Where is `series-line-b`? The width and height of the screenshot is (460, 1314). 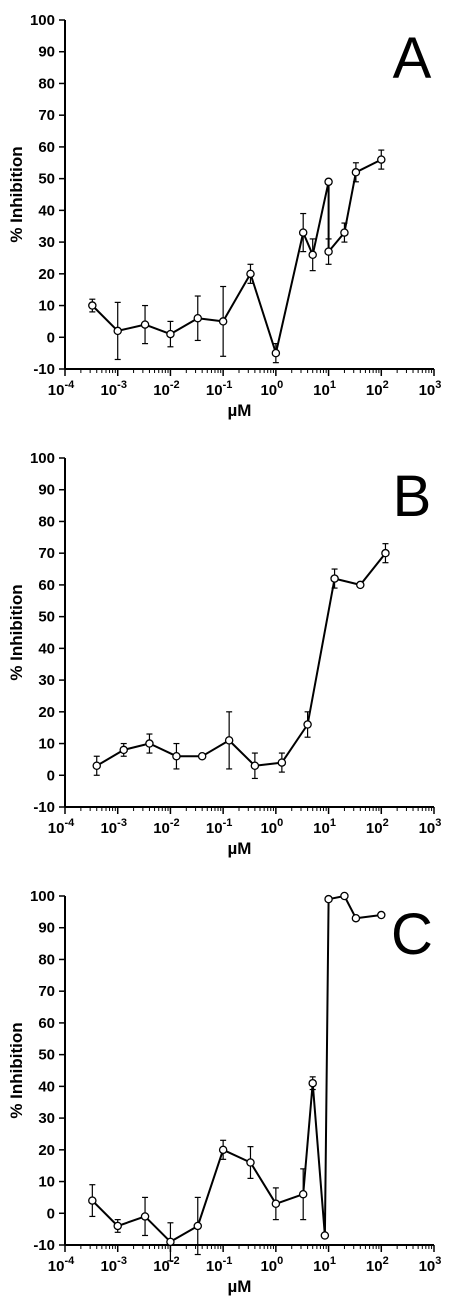
series-line-b is located at coordinates (241, 659).